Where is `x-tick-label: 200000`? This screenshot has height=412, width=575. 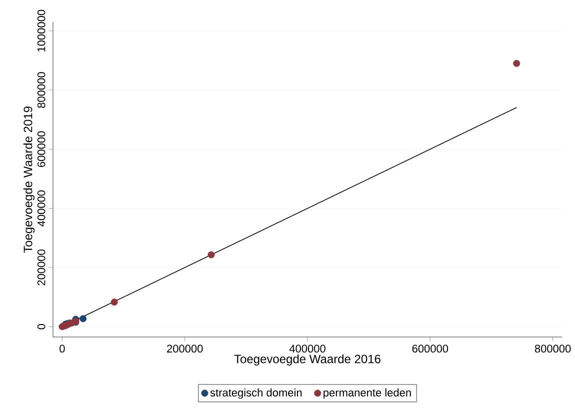
x-tick-label: 200000 is located at coordinates (185, 348).